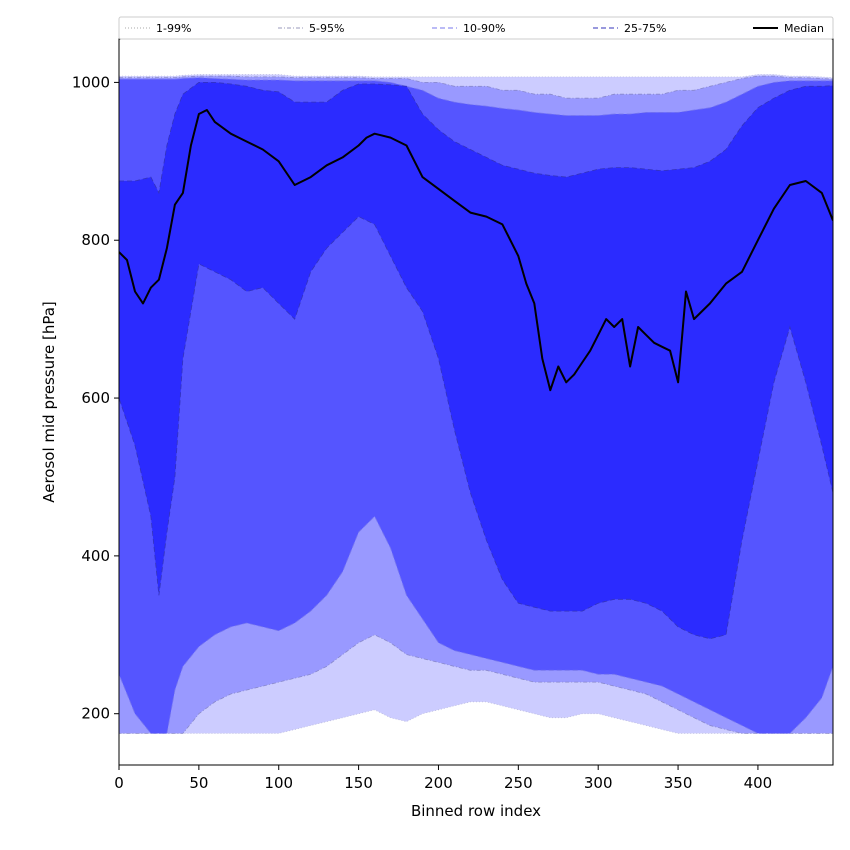 The image size is (850, 850). Describe the element at coordinates (326, 28) in the screenshot. I see `legend-label: 5-95%` at that location.